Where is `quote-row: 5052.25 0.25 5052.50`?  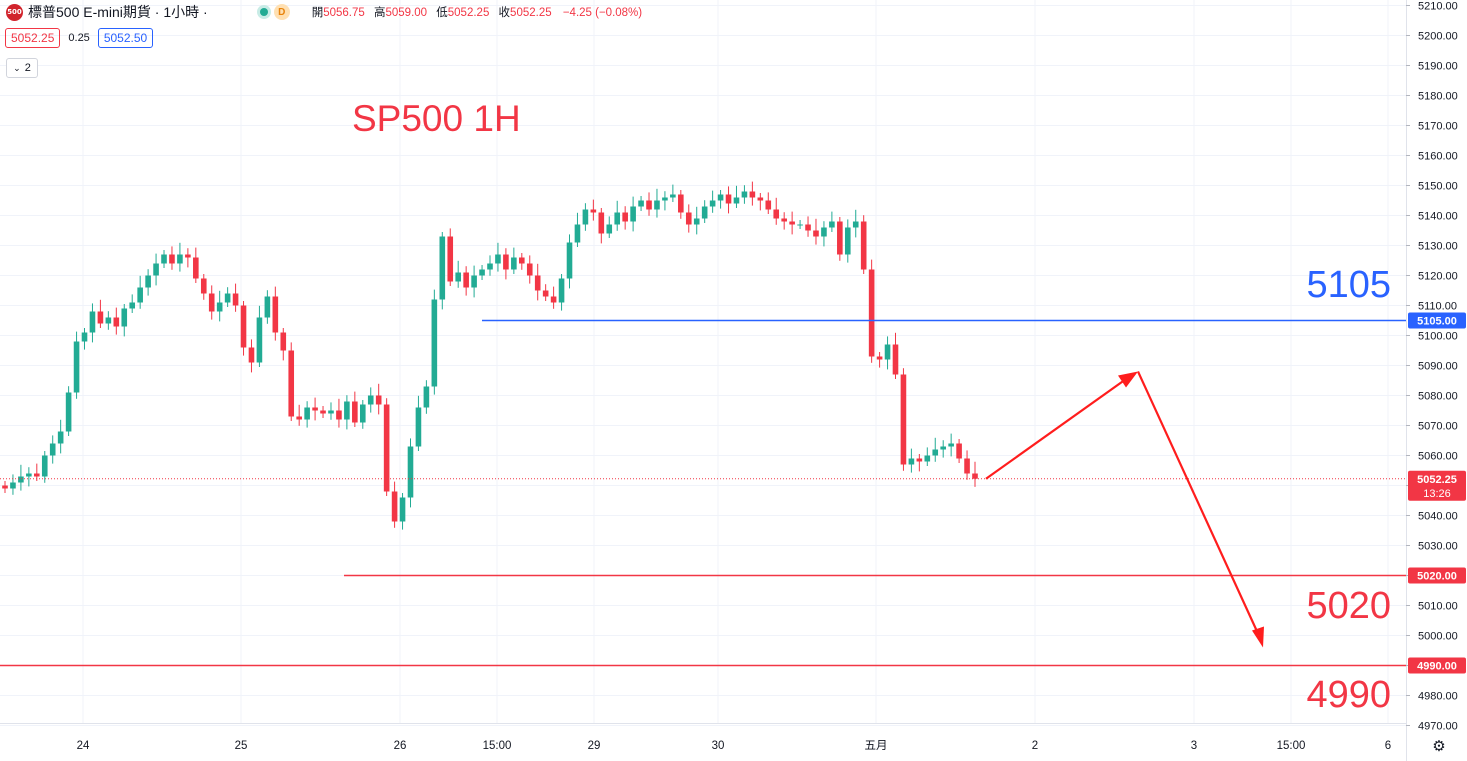 quote-row: 5052.25 0.25 5052.50 is located at coordinates (79, 38).